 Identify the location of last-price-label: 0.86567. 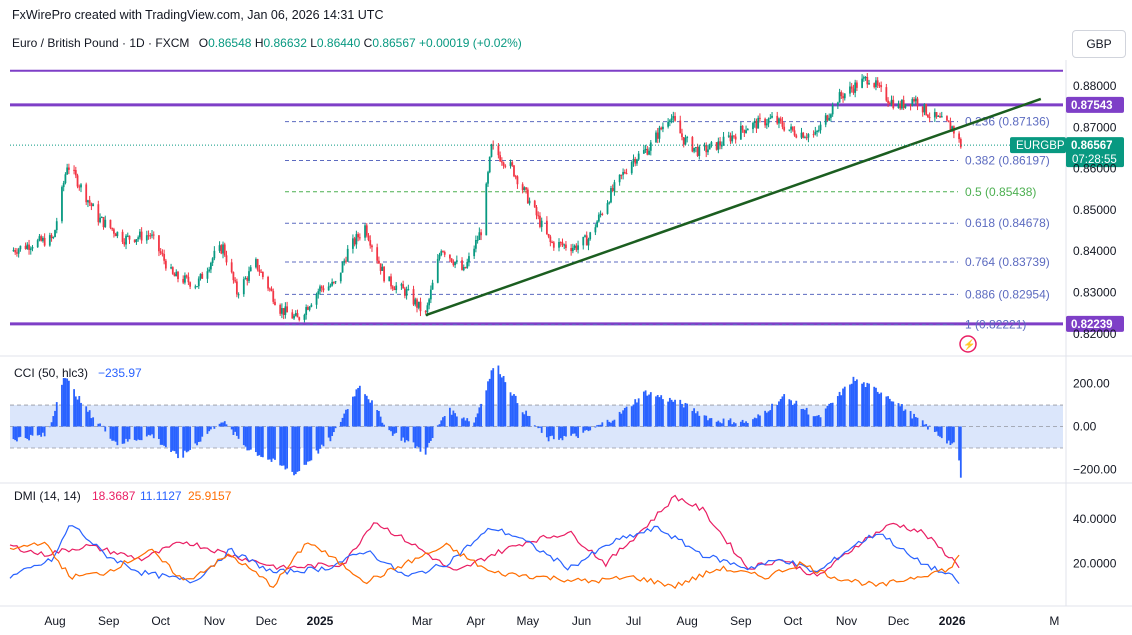
(1092, 146).